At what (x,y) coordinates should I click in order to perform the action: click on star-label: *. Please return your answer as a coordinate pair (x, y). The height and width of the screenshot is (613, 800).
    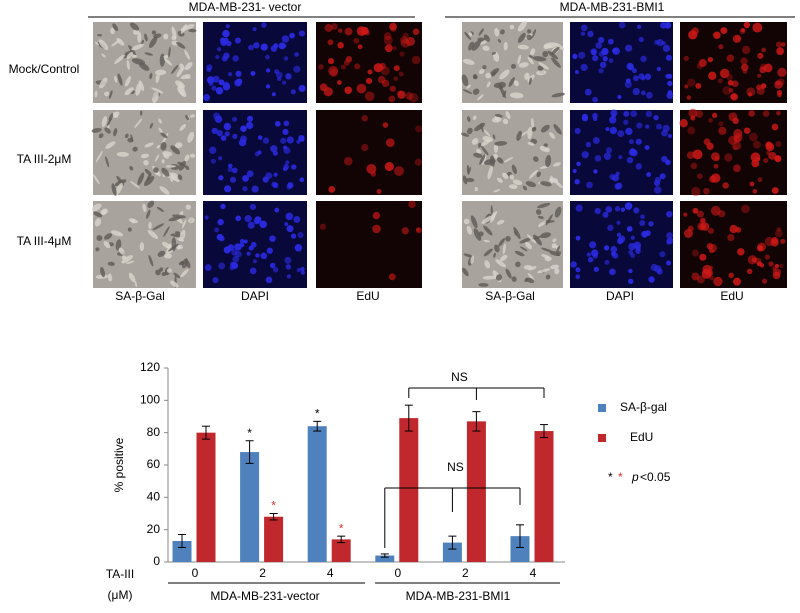
    Looking at the image, I should click on (317, 414).